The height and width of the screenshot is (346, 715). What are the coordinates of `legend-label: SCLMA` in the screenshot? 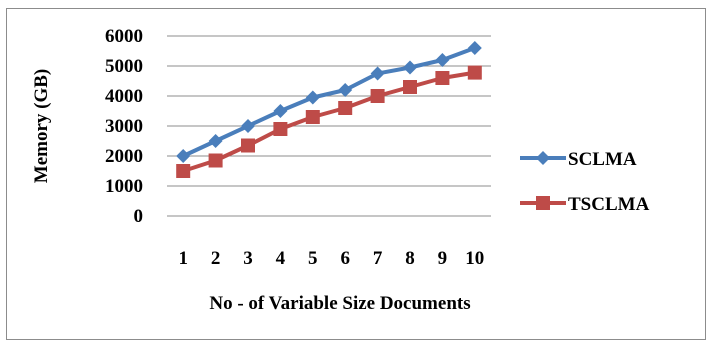 It's located at (602, 159).